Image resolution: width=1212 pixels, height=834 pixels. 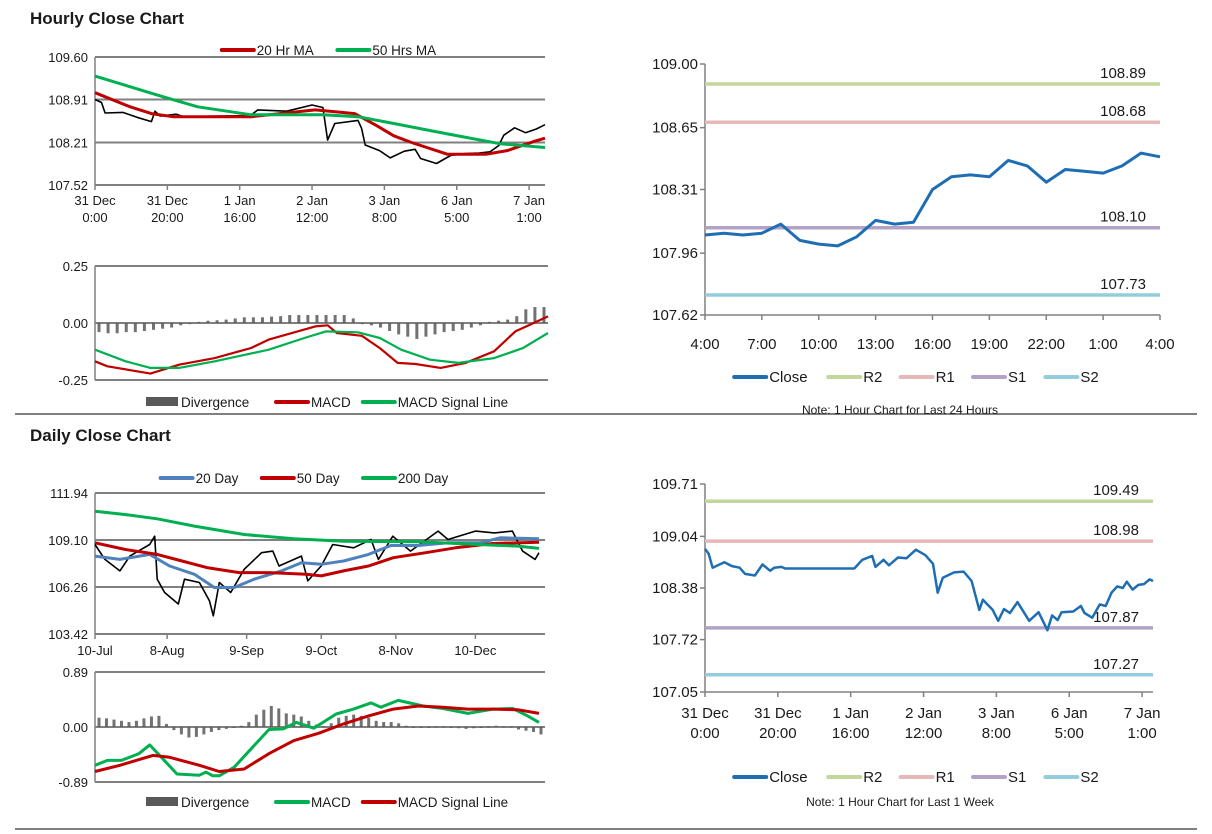 I want to click on y-tick-label: 107.52, so click(x=68, y=185).